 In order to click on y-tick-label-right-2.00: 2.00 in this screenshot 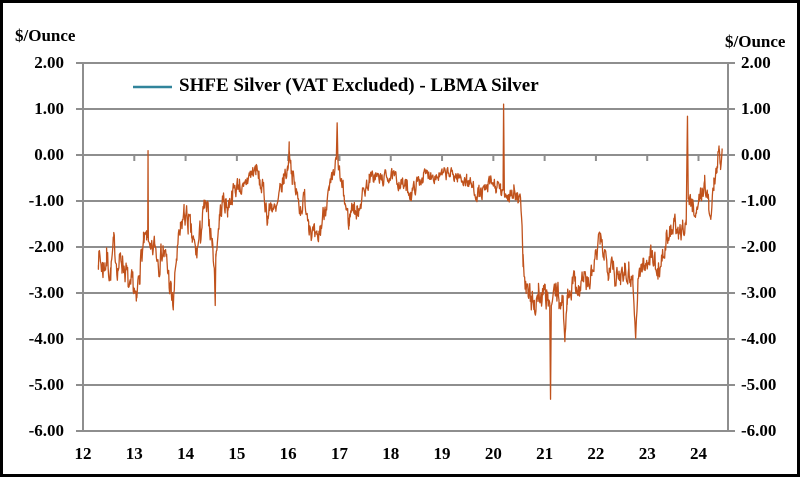, I will do `click(756, 62)`.